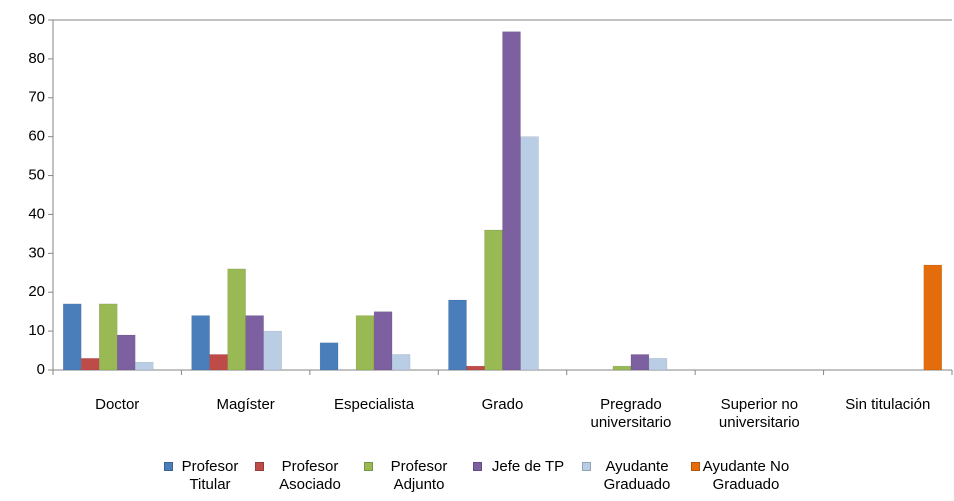 The height and width of the screenshot is (501, 954). Describe the element at coordinates (502, 404) in the screenshot. I see `x-tick-label: Grado` at that location.